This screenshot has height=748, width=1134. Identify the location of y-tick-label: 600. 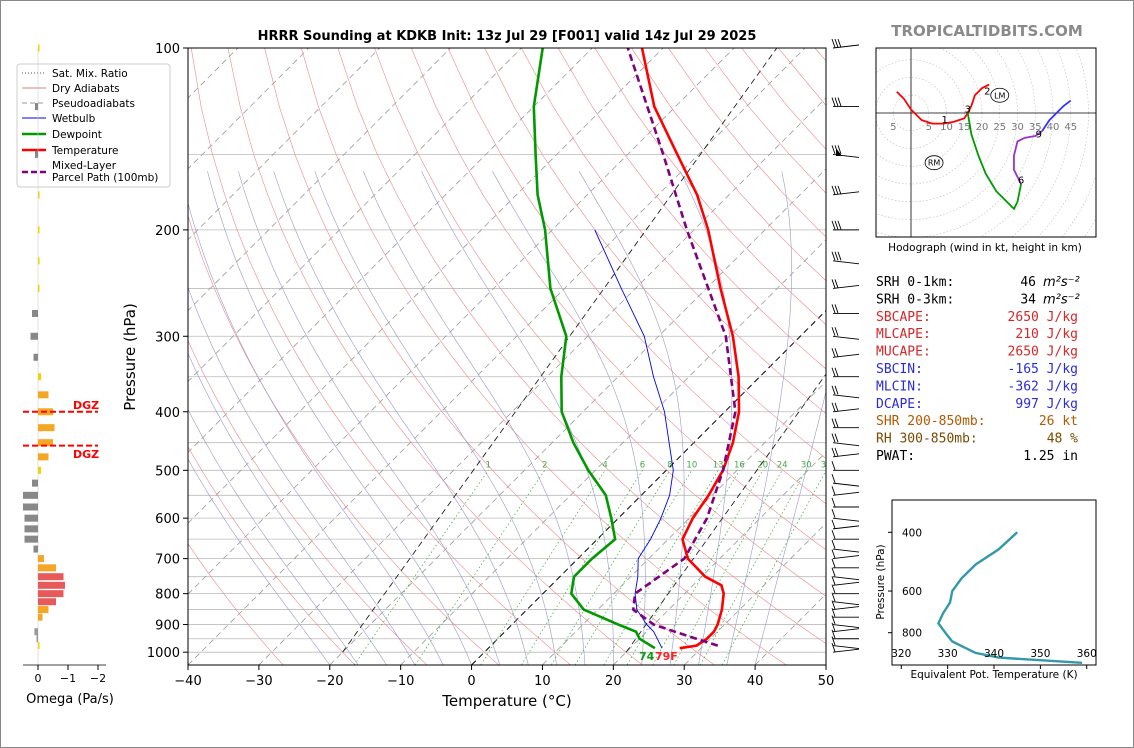
(167, 519).